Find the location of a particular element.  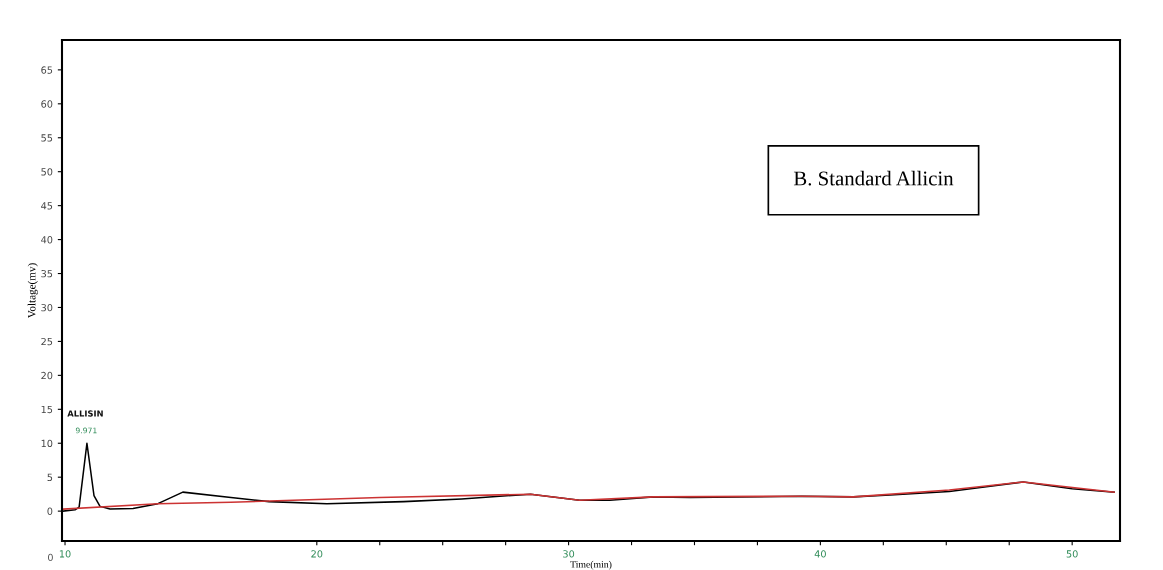

x-tick-label: 50 is located at coordinates (1072, 554).